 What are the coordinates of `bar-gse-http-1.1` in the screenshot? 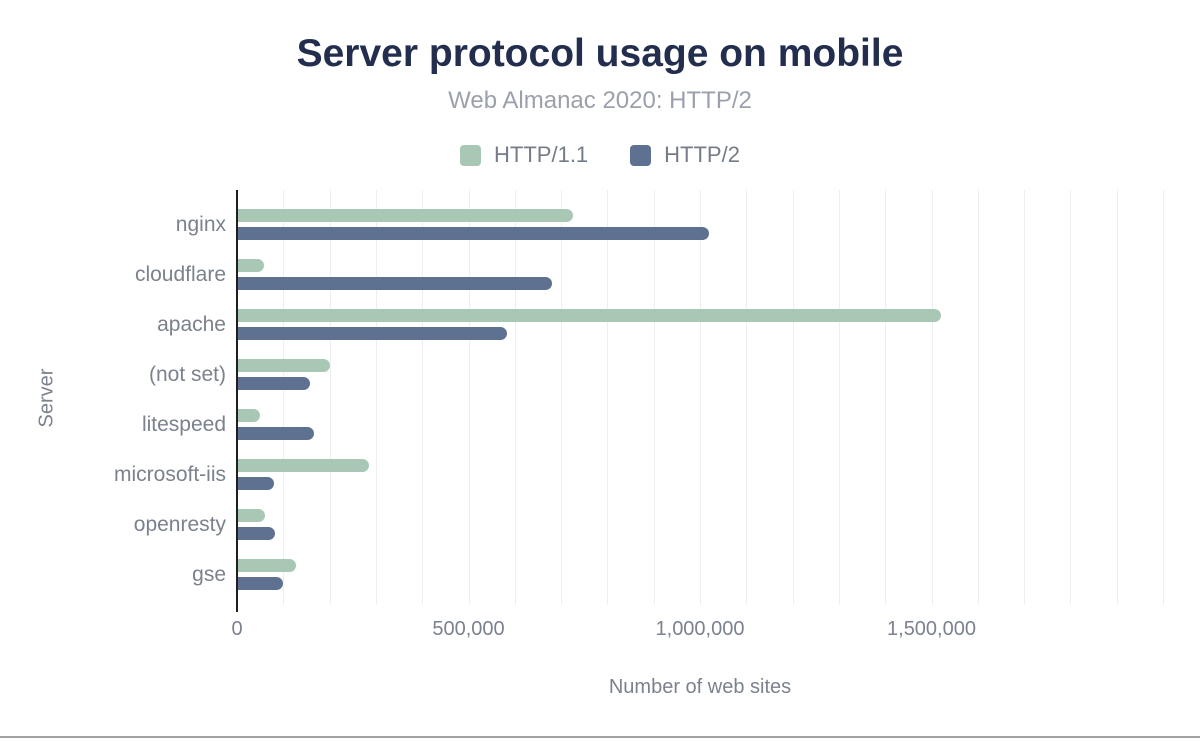 It's located at (267, 565).